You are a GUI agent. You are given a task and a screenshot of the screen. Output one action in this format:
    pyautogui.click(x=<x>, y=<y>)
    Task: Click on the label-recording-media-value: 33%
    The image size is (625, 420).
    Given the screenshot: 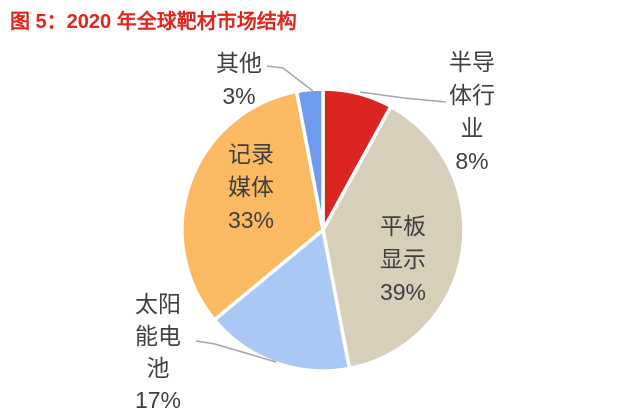 What is the action you would take?
    pyautogui.click(x=251, y=220)
    